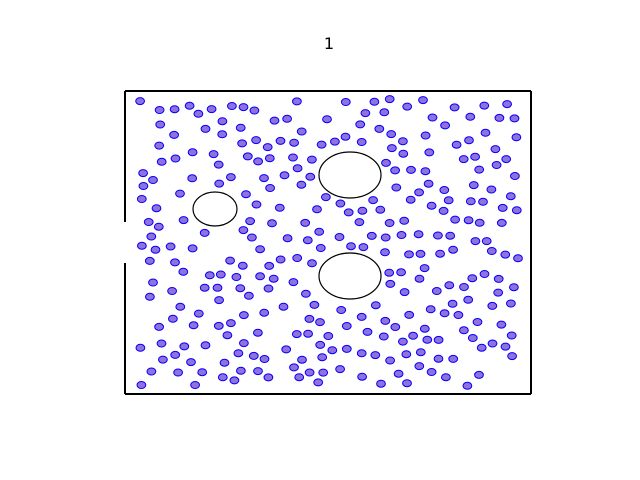  What do you see at coordinates (329, 43) in the screenshot?
I see `figure-title: 1` at bounding box center [329, 43].